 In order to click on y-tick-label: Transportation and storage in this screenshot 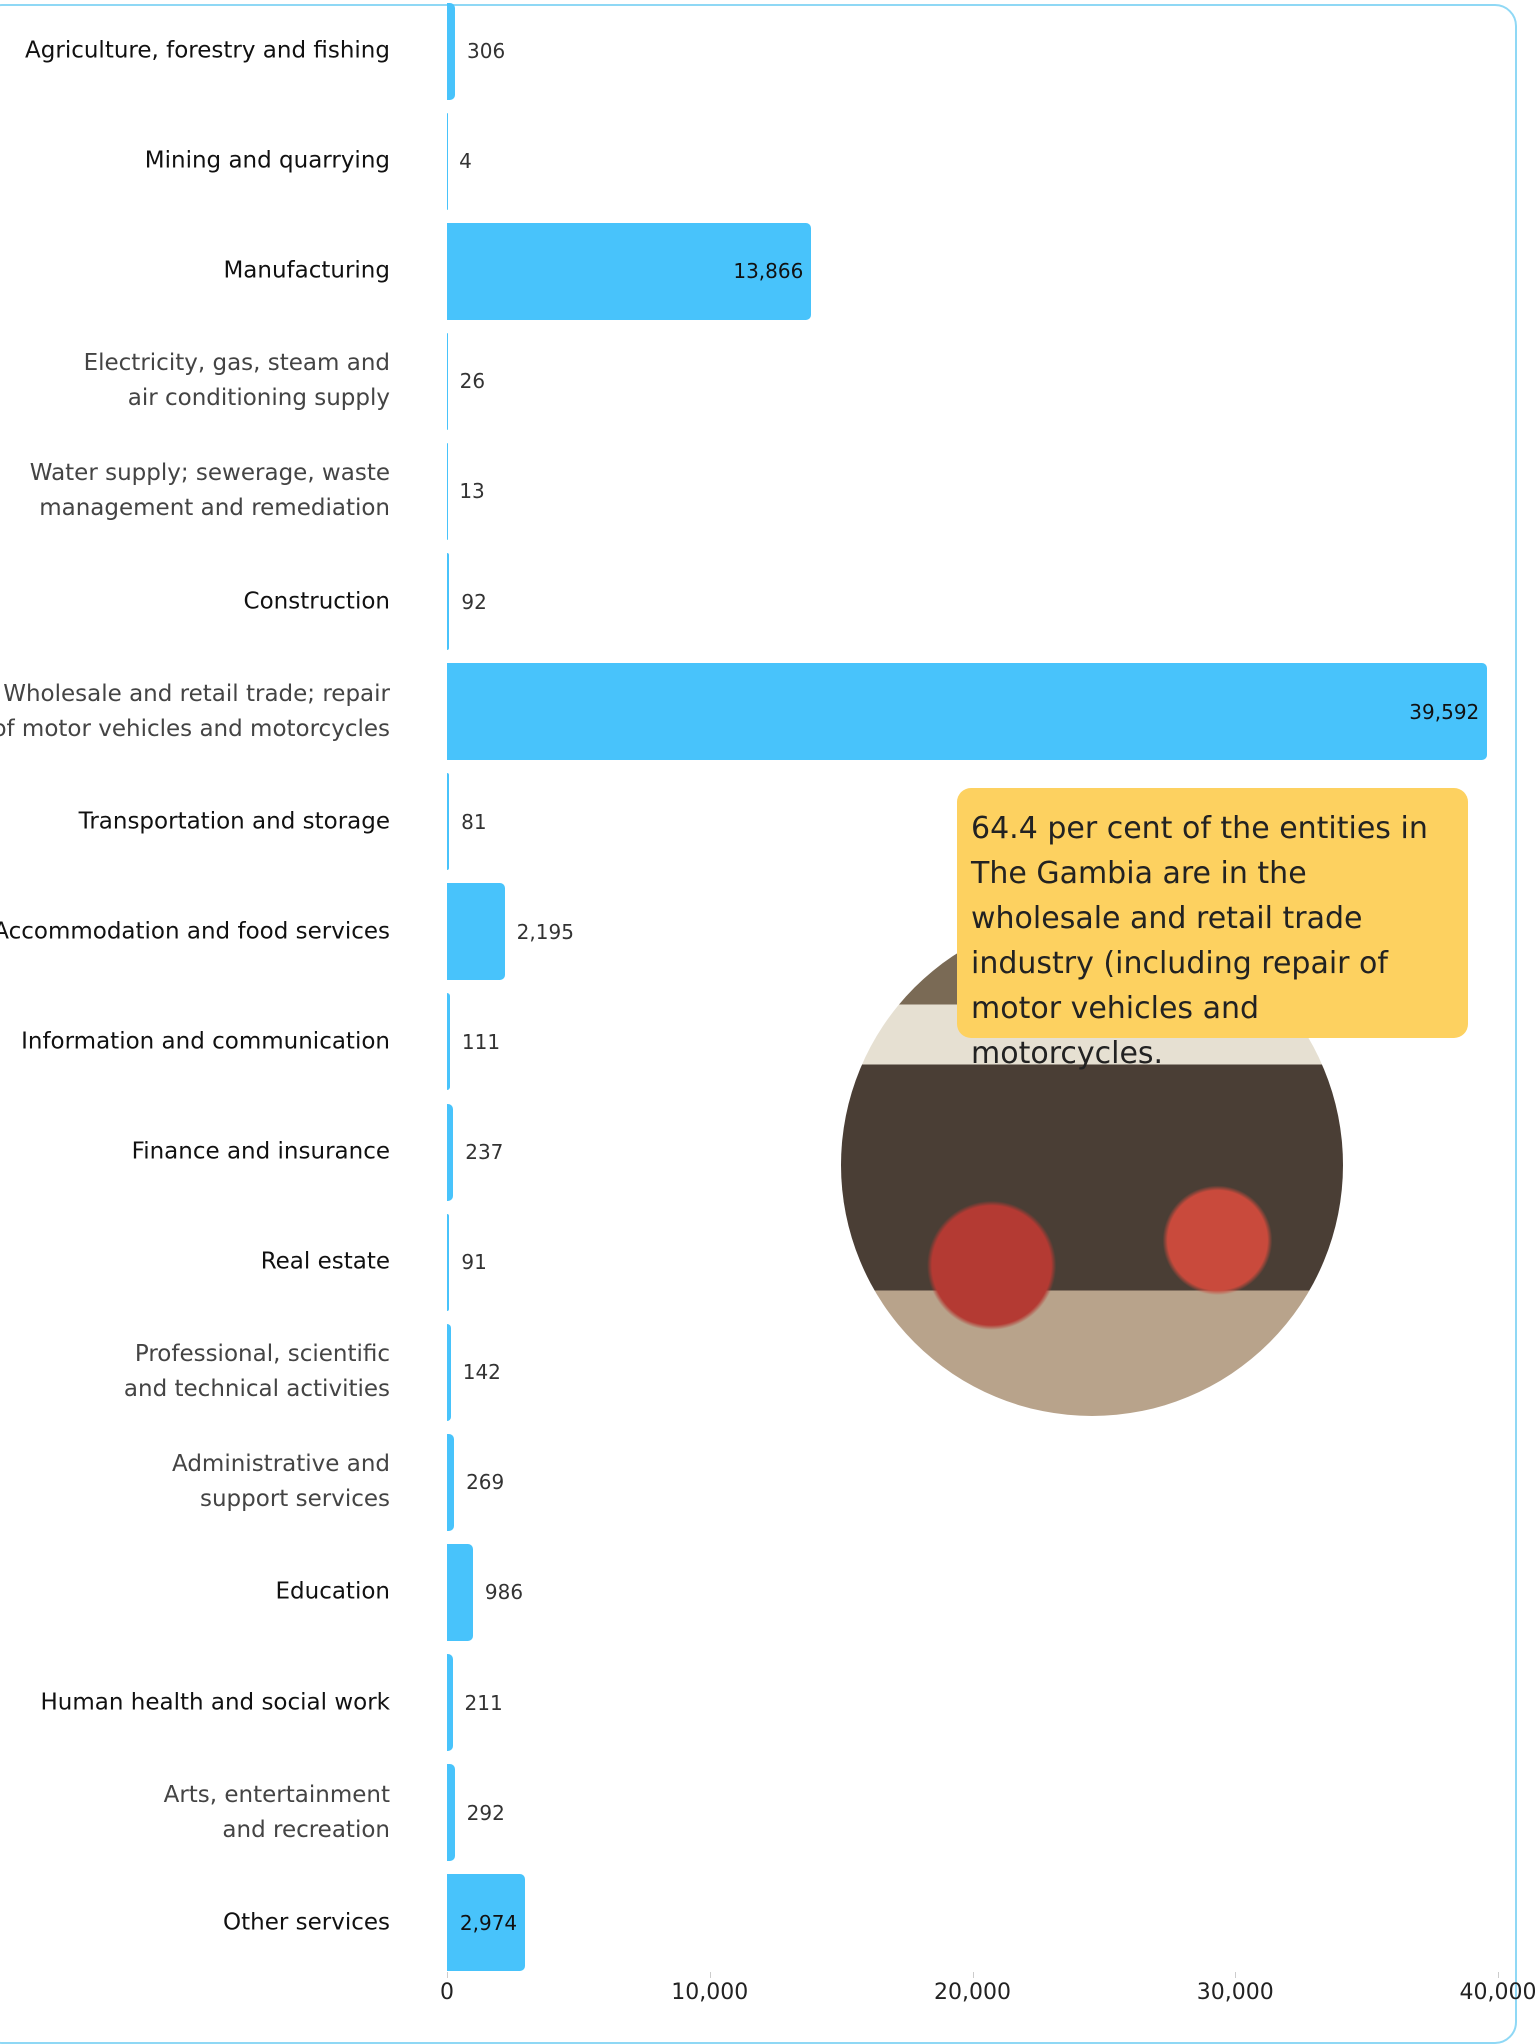, I will do `click(234, 821)`.